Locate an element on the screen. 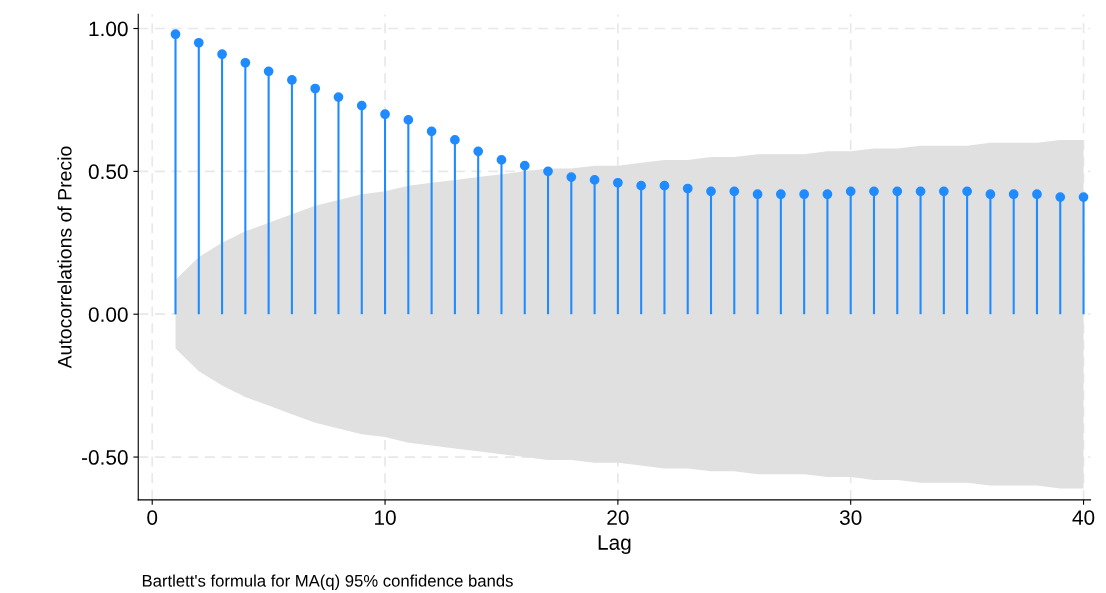  x-axis-title: Lag is located at coordinates (614, 545).